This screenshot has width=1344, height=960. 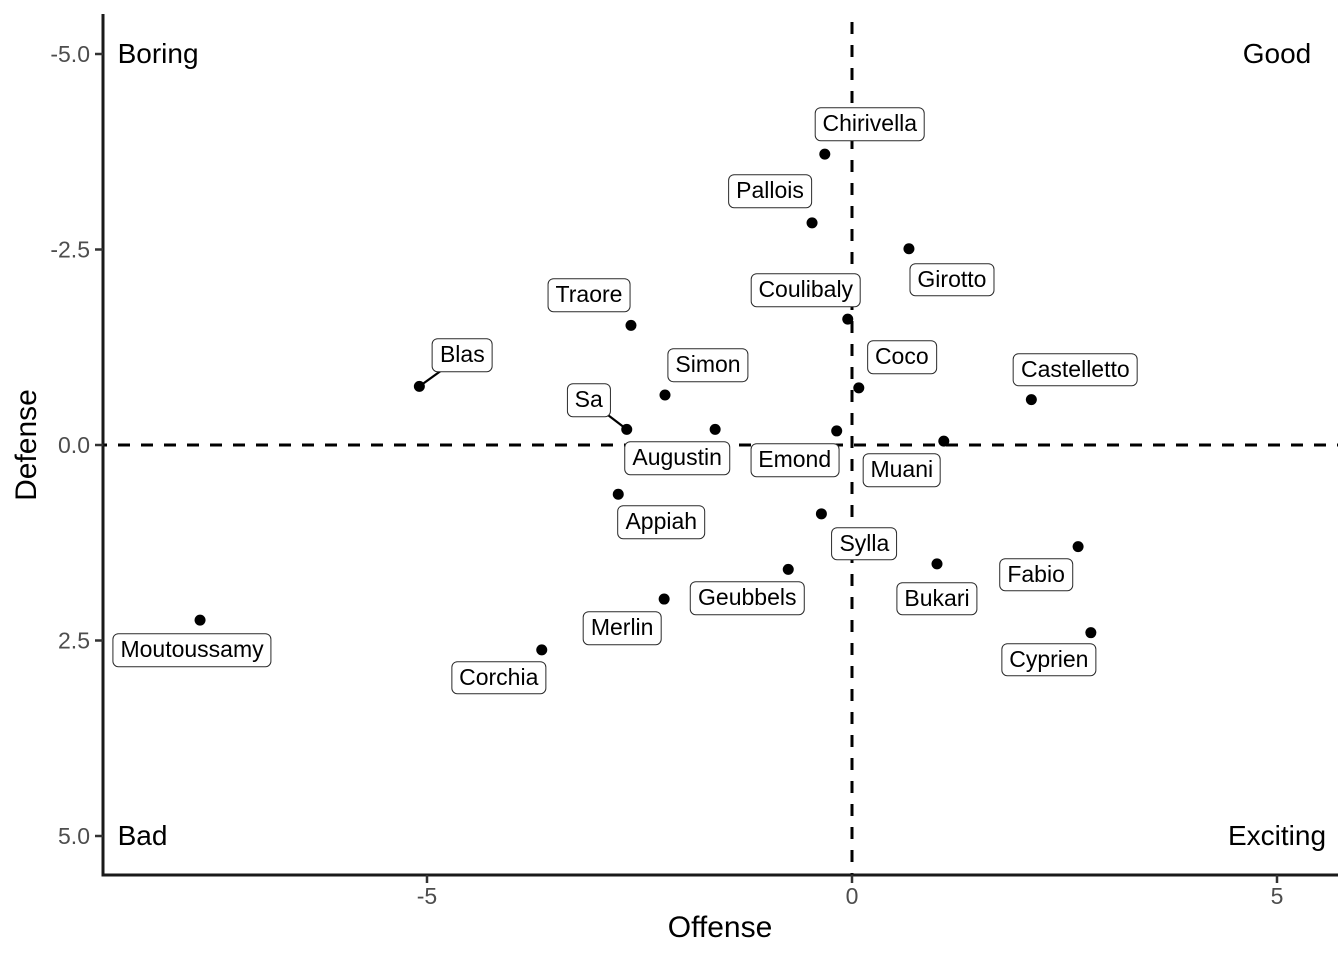 What do you see at coordinates (74, 836) in the screenshot?
I see `y-axis-tick-label: 5.0` at bounding box center [74, 836].